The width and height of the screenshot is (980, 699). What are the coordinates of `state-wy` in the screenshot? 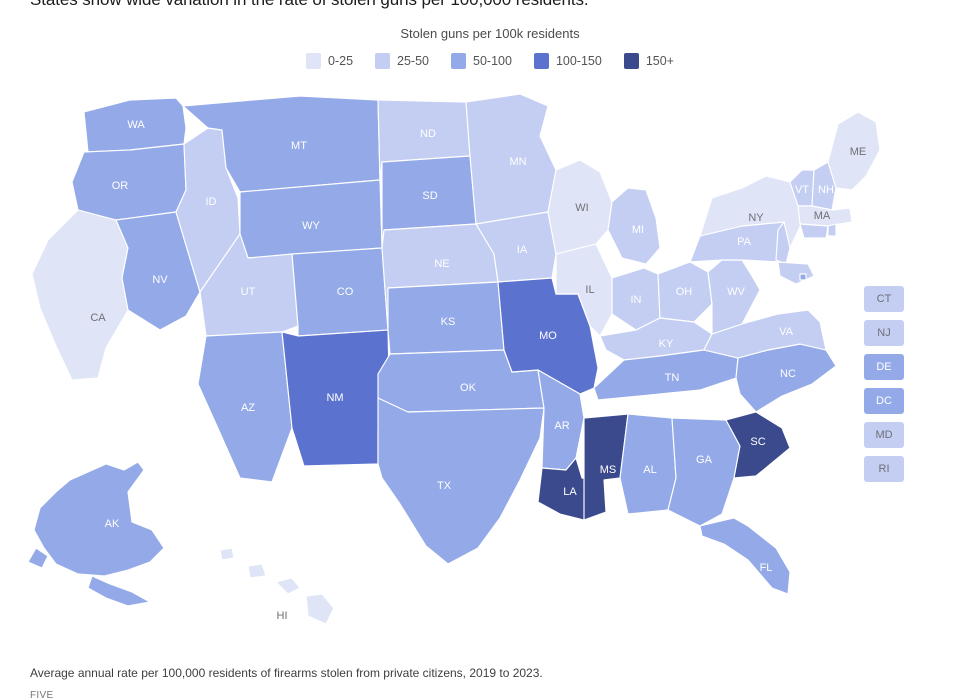 It's located at (311, 219).